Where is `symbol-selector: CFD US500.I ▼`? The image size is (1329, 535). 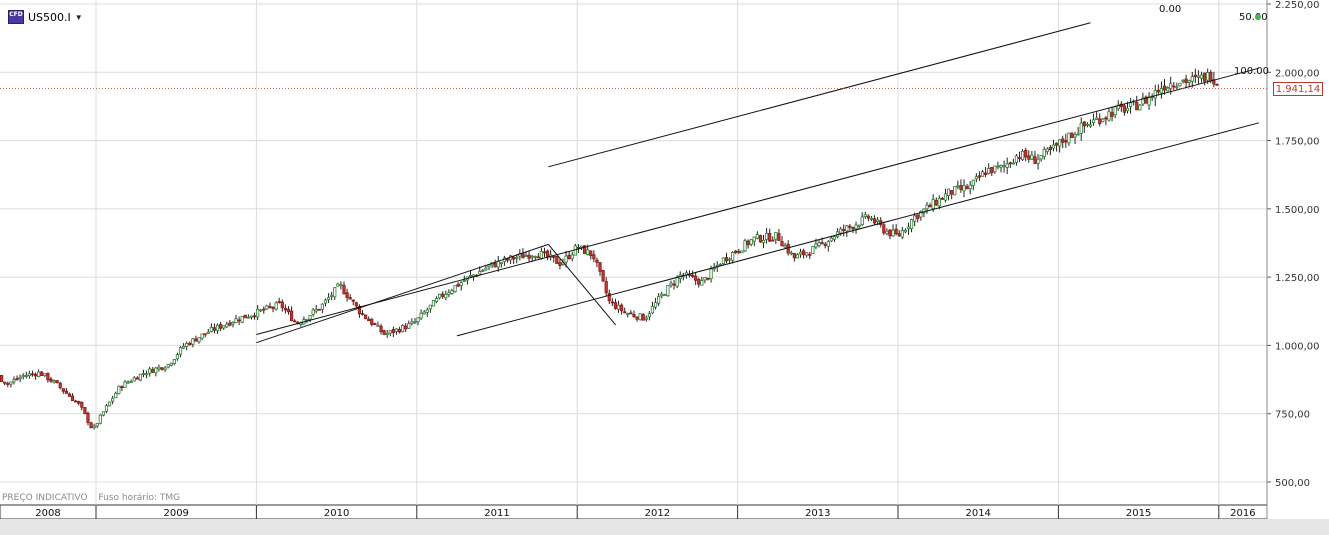 symbol-selector: CFD US500.I ▼ is located at coordinates (45, 17).